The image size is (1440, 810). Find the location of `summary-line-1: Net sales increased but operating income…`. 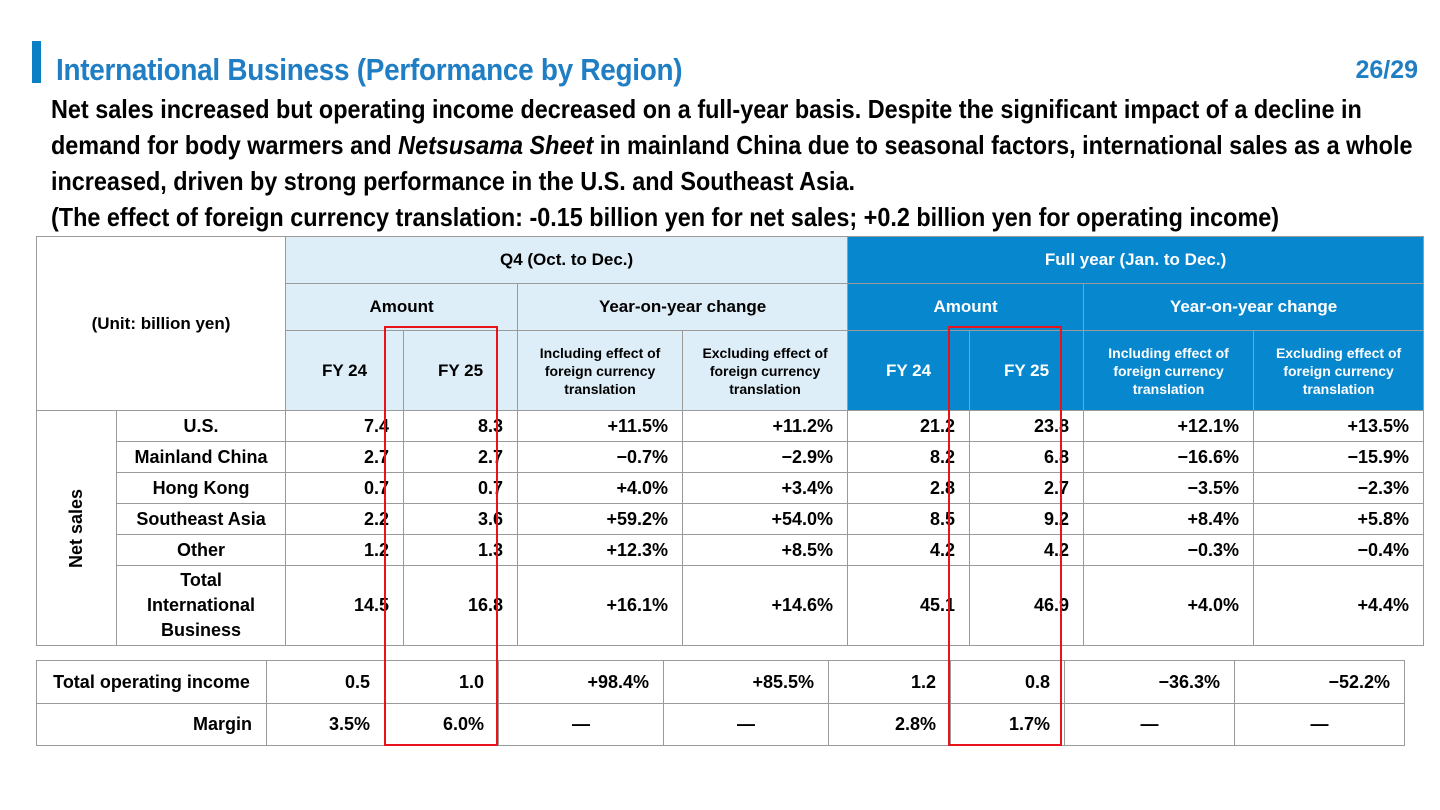

summary-line-1: Net sales increased but operating income… is located at coordinates (706, 109).